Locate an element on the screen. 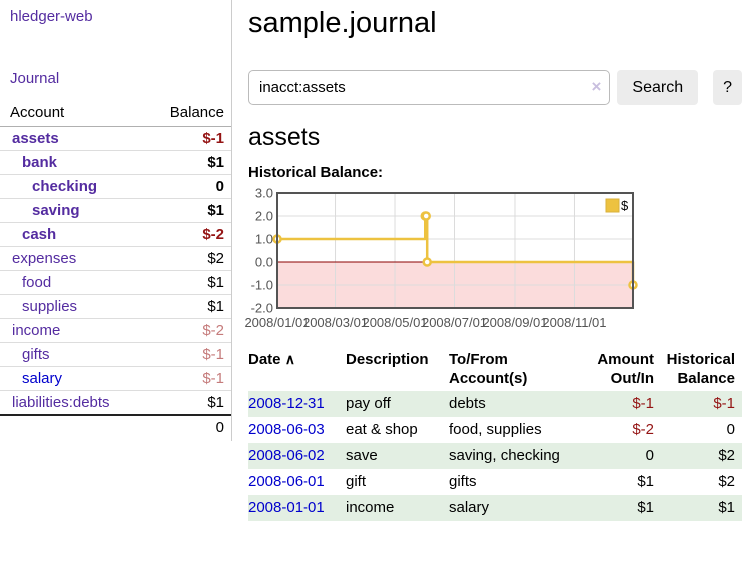 This screenshot has height=582, width=742. account-row: salary $-1 is located at coordinates (115, 378).